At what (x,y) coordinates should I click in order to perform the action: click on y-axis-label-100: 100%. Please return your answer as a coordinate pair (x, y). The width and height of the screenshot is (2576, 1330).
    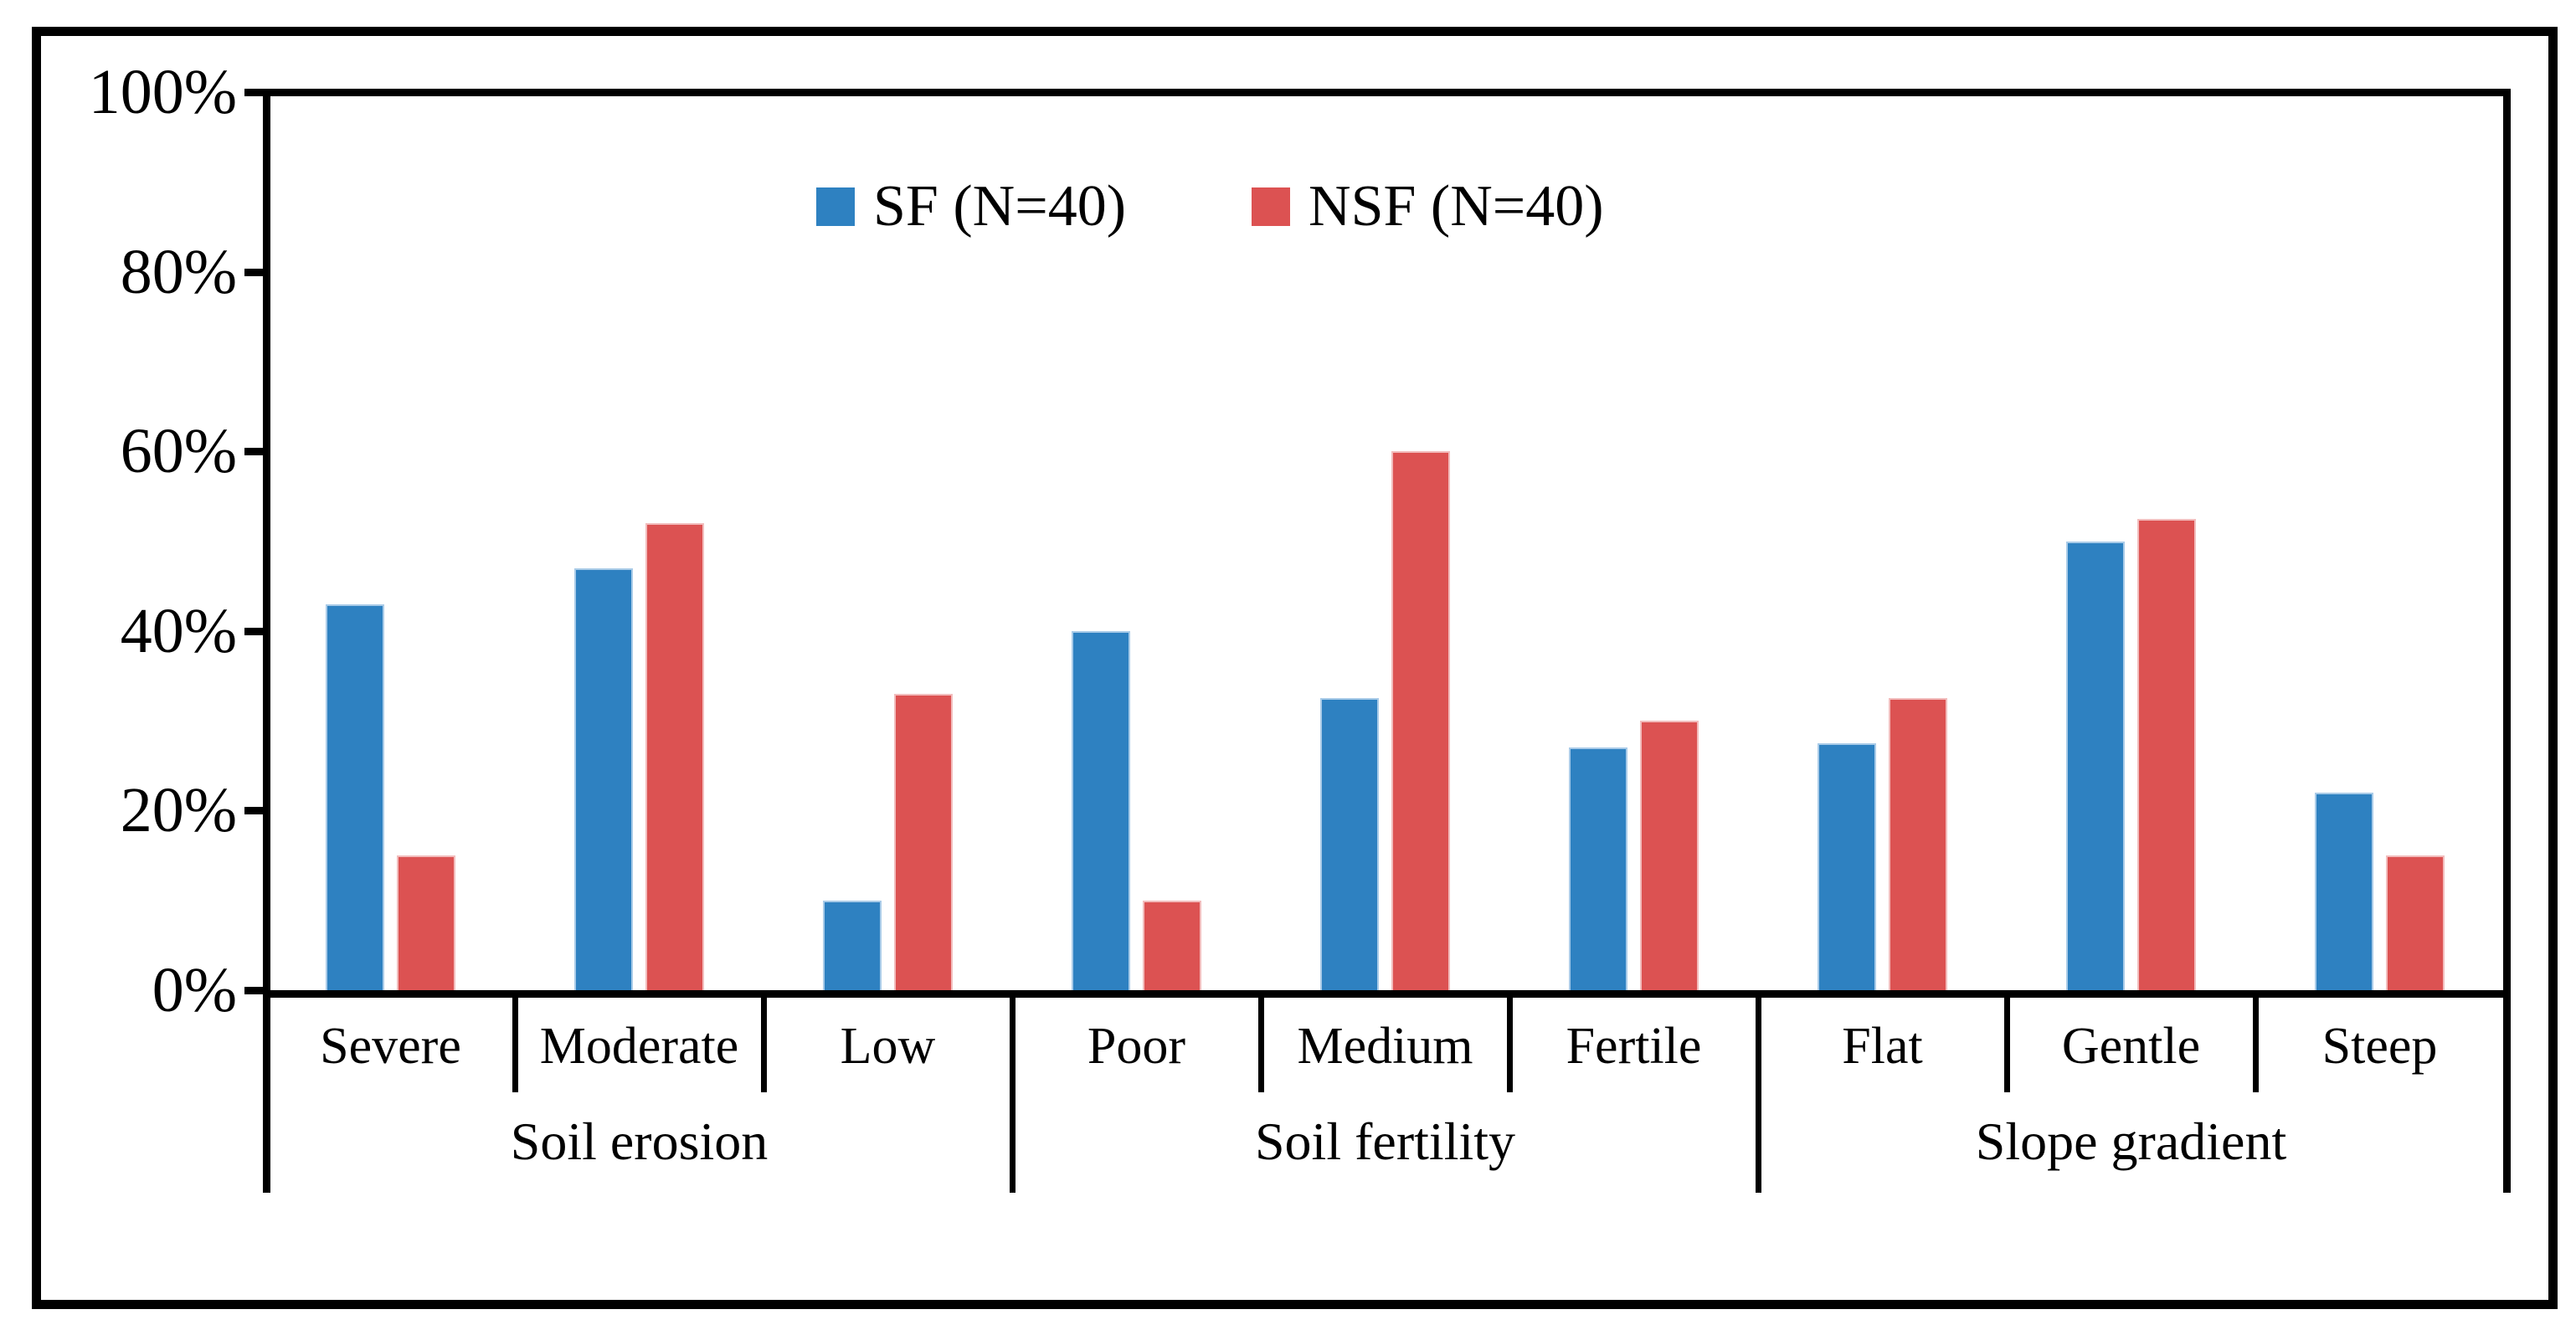
    Looking at the image, I should click on (163, 92).